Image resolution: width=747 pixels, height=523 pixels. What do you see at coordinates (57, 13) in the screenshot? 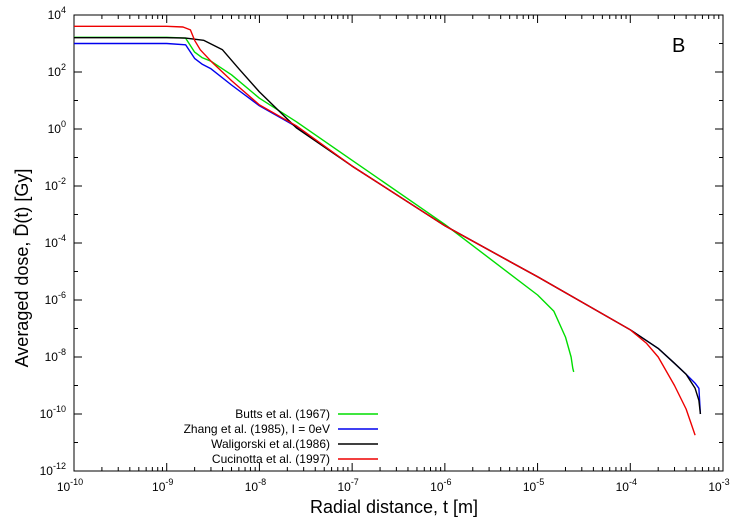
I see `y-tick-label: 10⁴` at bounding box center [57, 13].